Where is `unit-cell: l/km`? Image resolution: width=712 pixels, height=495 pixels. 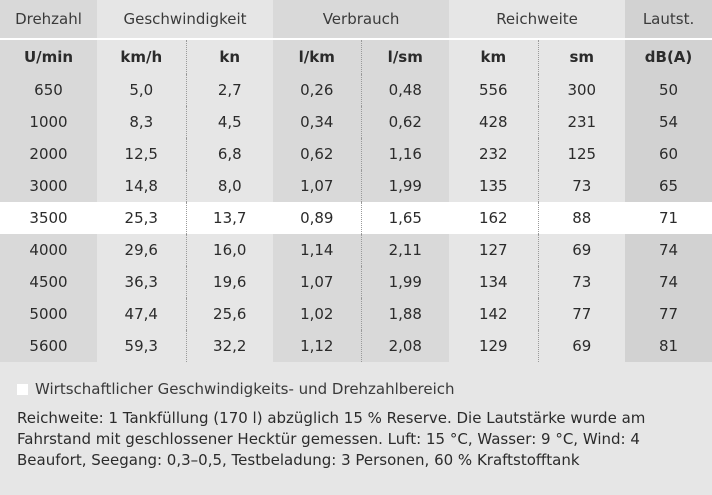 unit-cell: l/km is located at coordinates (317, 56).